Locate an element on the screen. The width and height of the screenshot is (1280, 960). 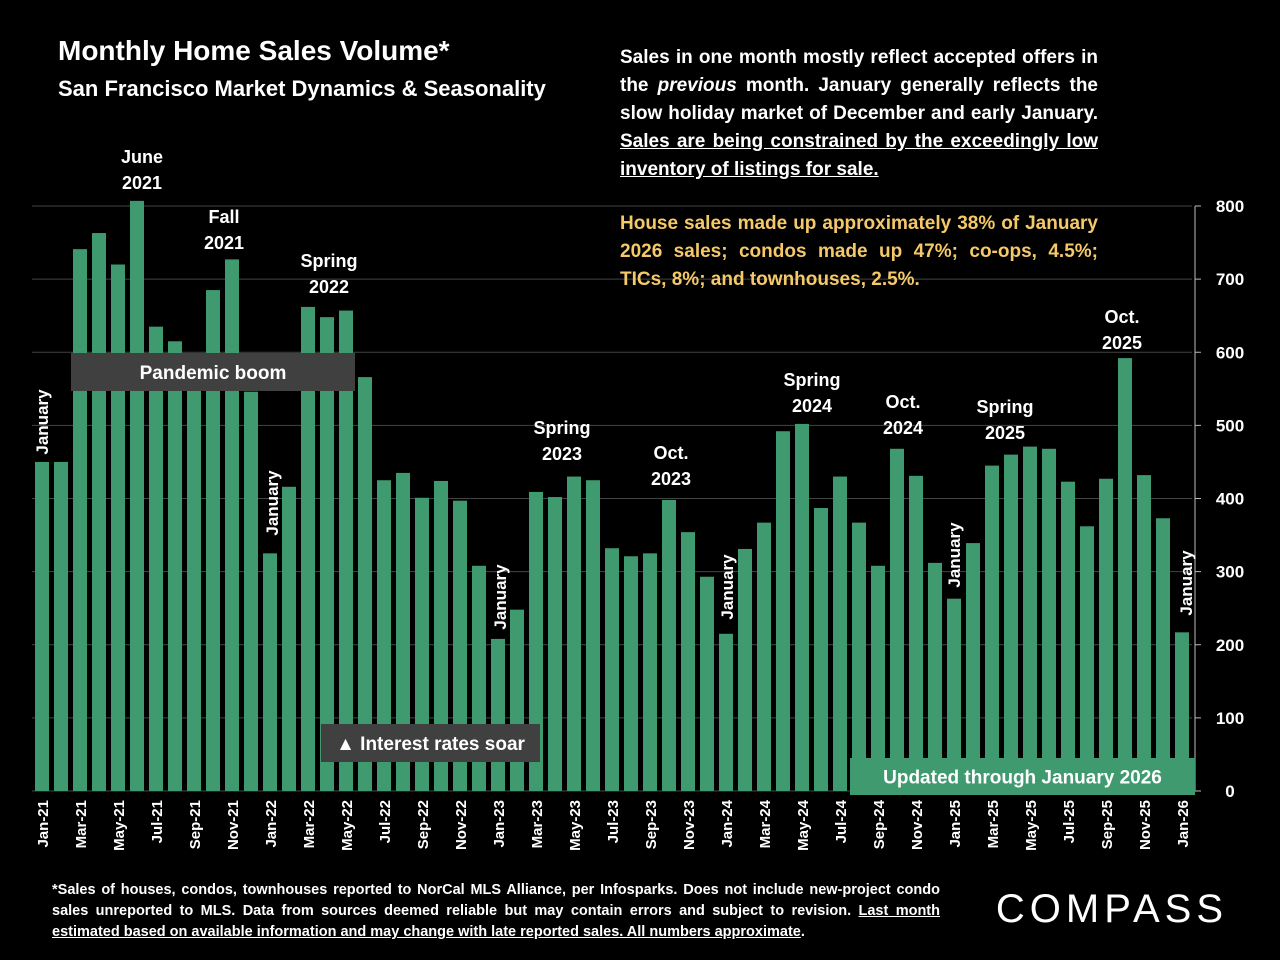
y-tick-label: 0 is located at coordinates (1229, 791).